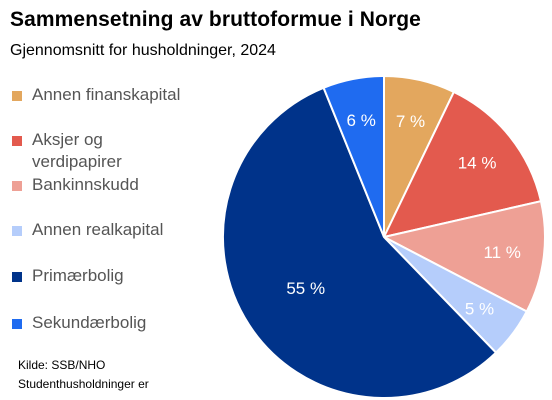 The image size is (552, 400). I want to click on legend-item-primaerbolig: Primærbolig, so click(102, 276).